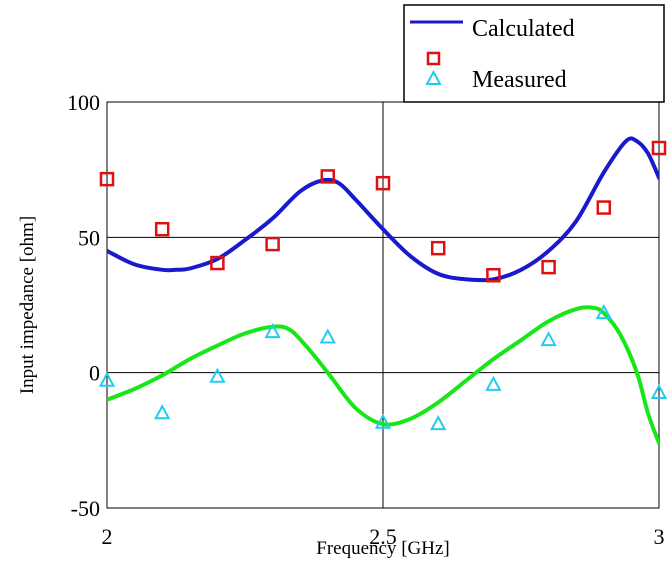 This screenshot has width=671, height=561. I want to click on x-tick-label: 3, so click(659, 536).